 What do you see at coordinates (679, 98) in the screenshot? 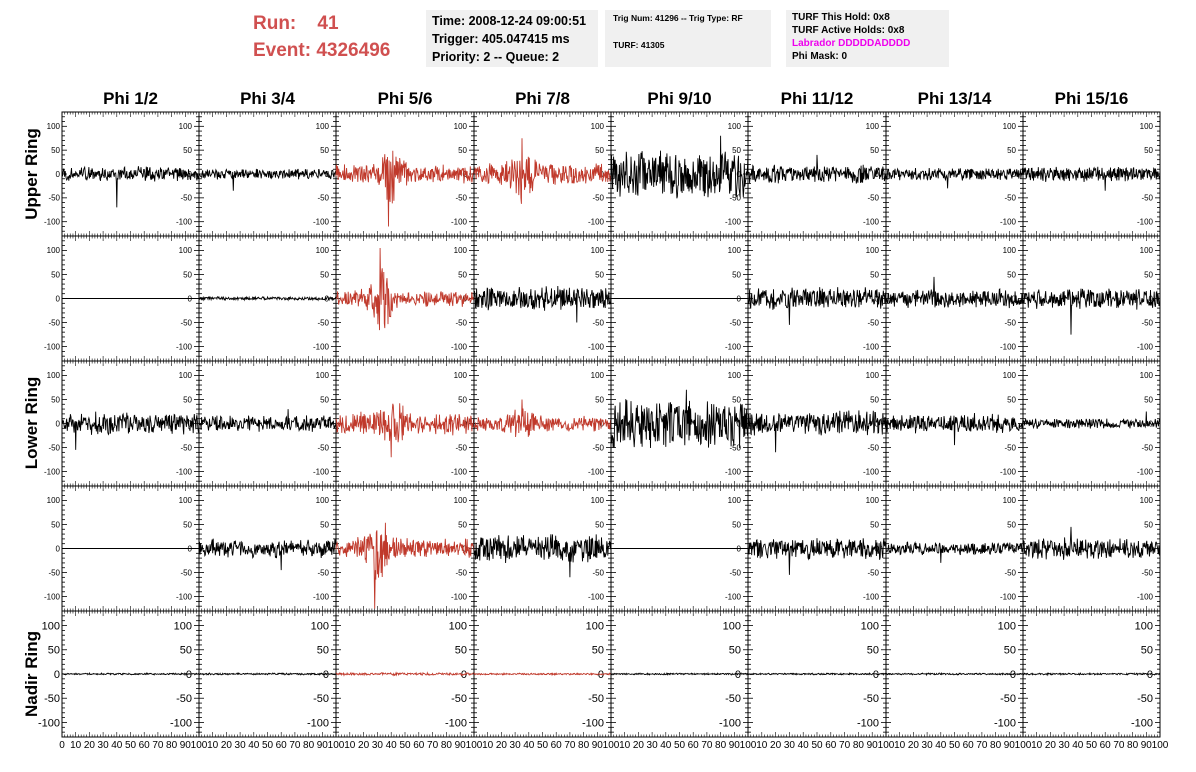
I see `column-header: Phi 9/10` at bounding box center [679, 98].